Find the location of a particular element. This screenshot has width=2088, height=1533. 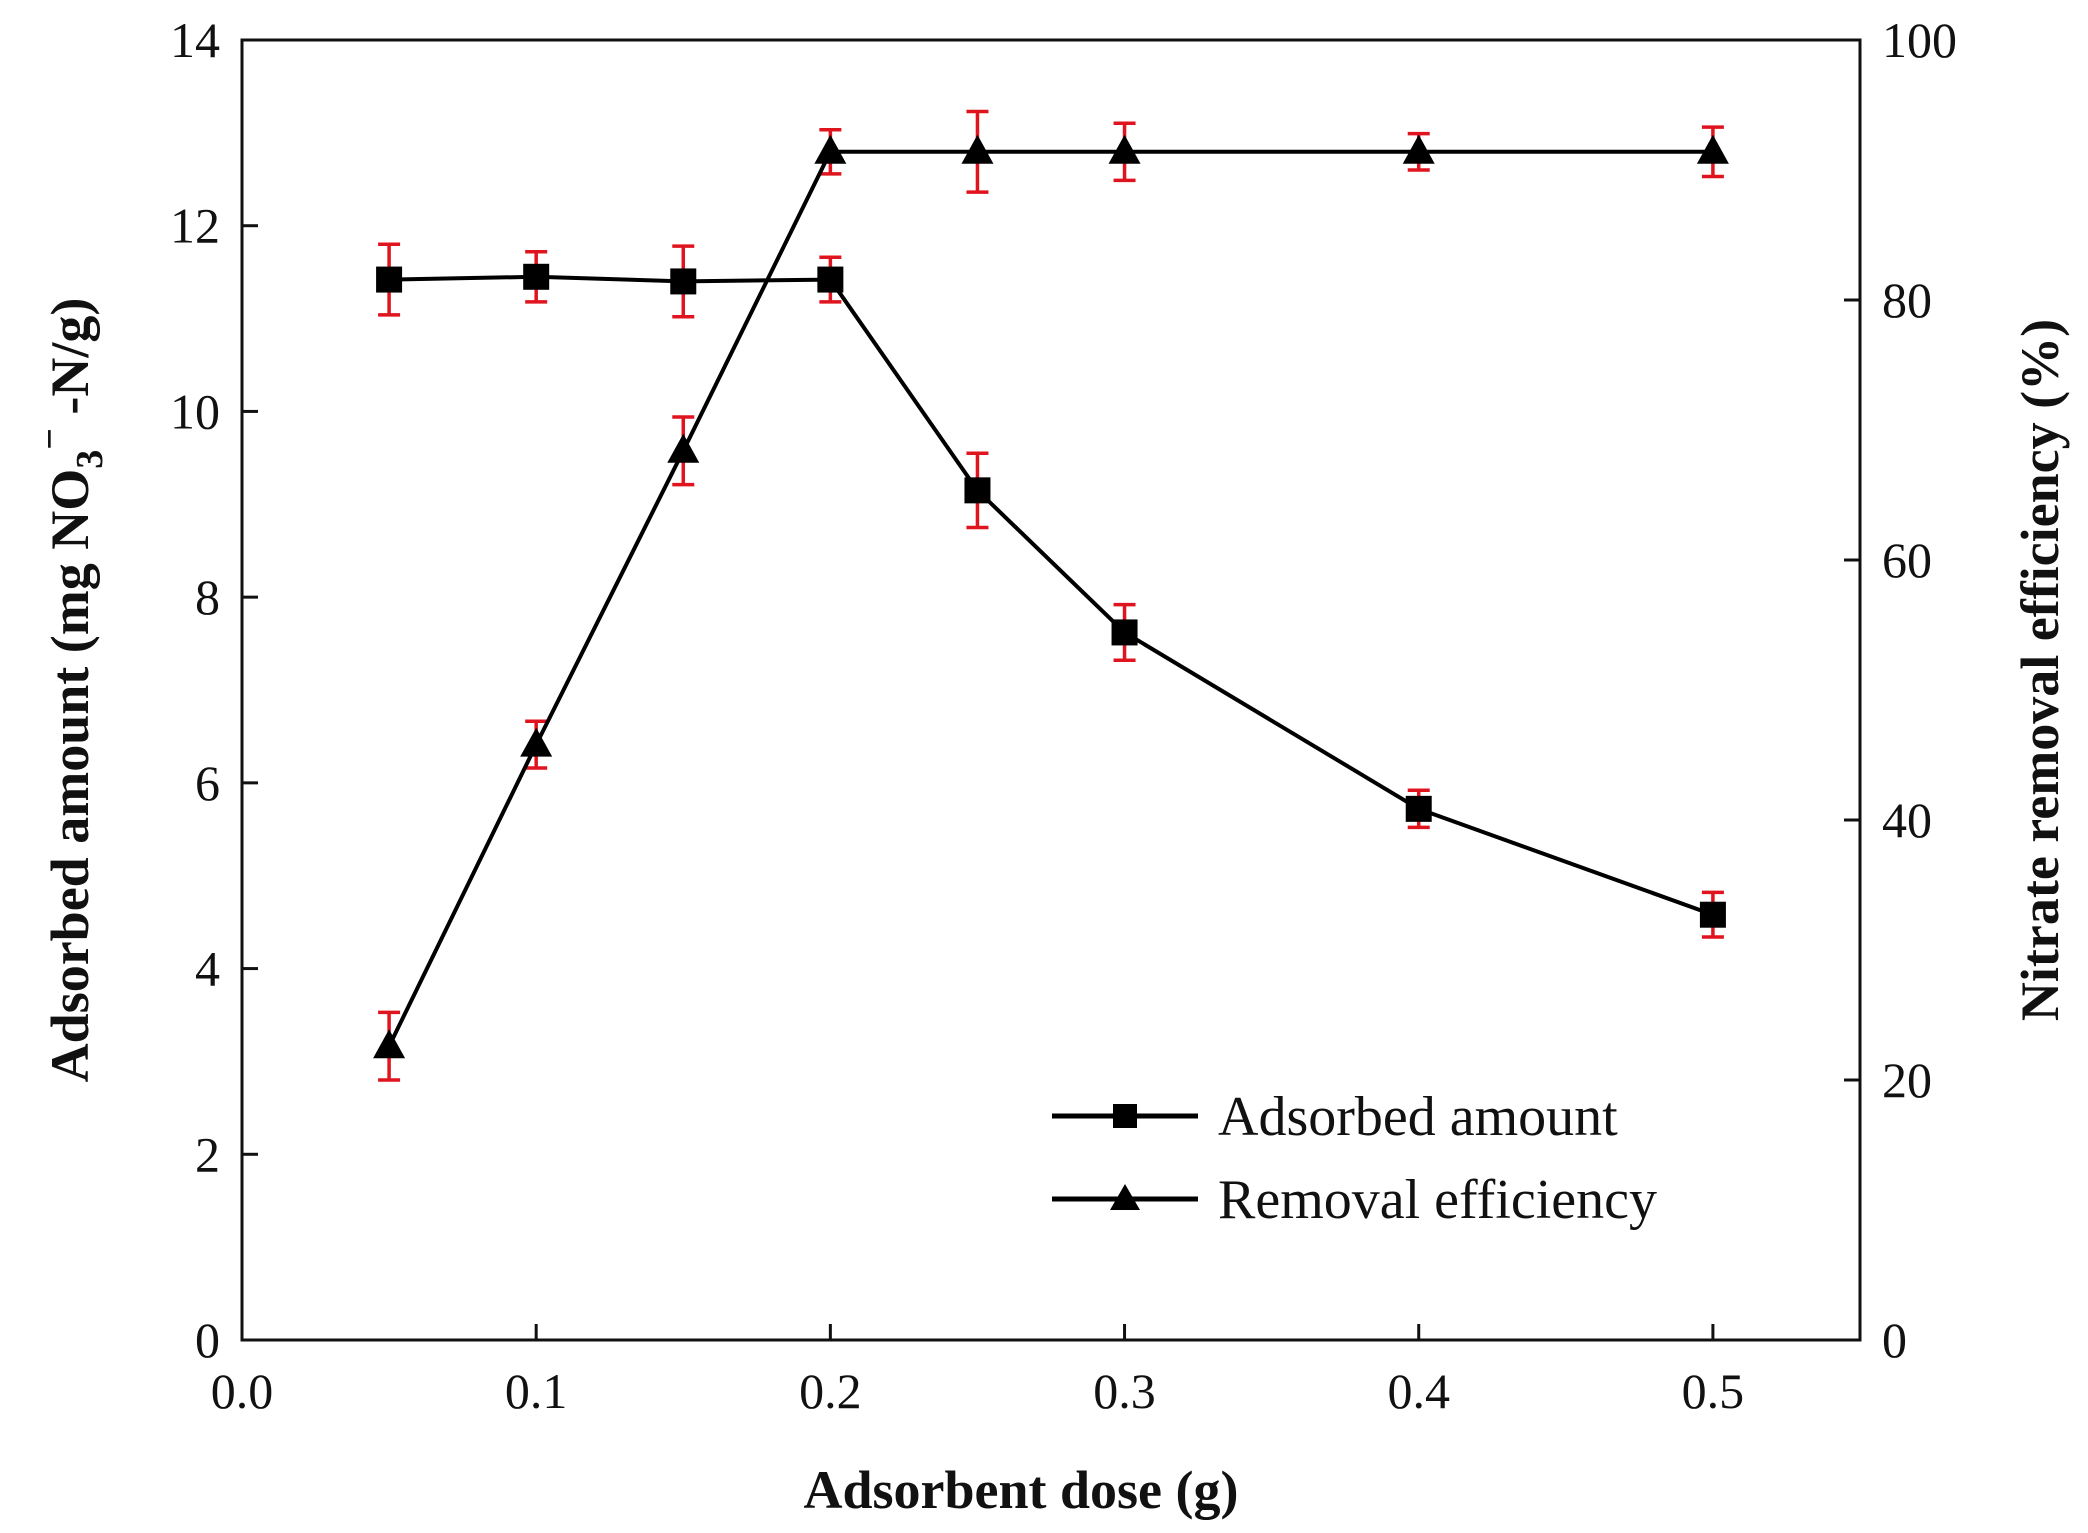

x-tick-label: 0.2 is located at coordinates (830, 1391).